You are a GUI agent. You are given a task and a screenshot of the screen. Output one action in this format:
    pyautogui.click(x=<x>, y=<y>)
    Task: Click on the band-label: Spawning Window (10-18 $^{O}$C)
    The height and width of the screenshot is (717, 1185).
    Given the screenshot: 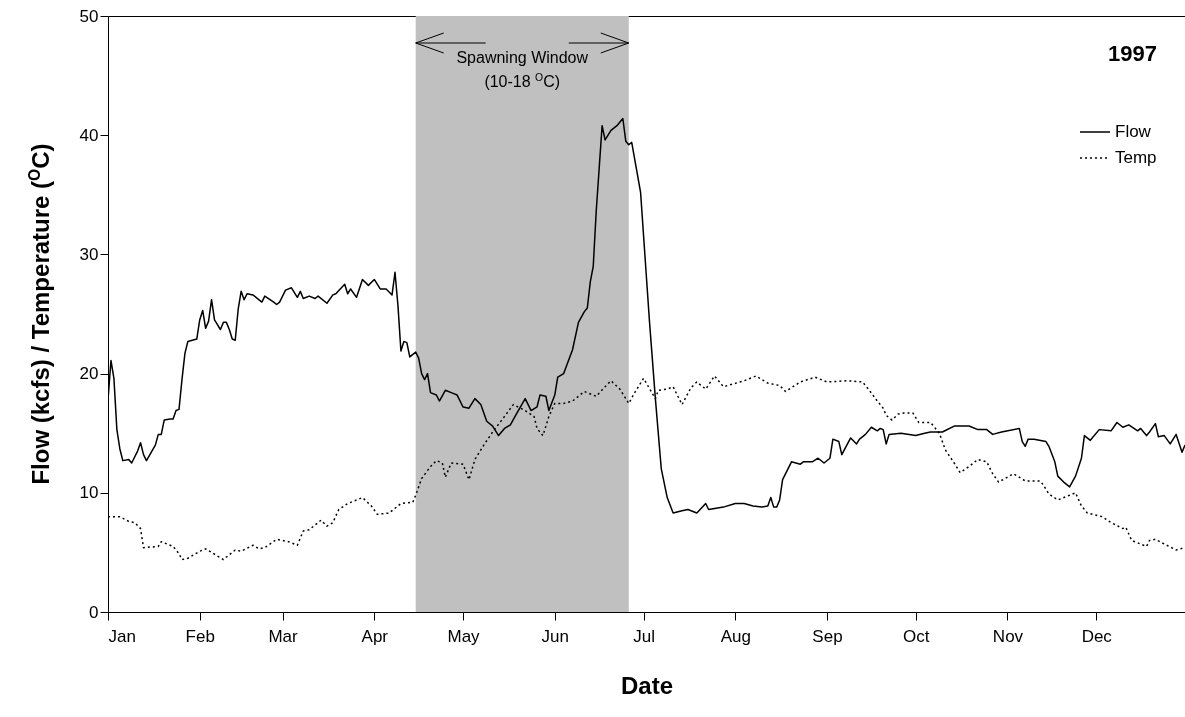 What is the action you would take?
    pyautogui.click(x=522, y=70)
    